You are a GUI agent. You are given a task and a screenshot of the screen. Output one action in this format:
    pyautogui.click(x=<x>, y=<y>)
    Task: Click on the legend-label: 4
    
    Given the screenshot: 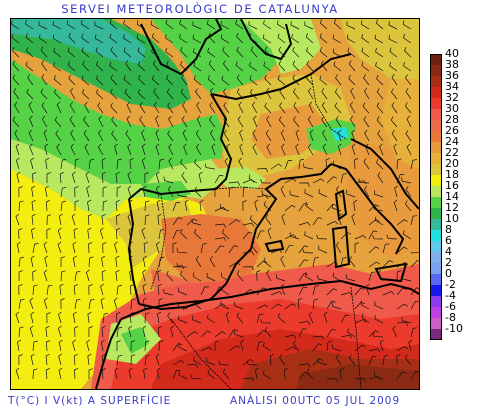 What is the action you would take?
    pyautogui.click(x=448, y=251)
    